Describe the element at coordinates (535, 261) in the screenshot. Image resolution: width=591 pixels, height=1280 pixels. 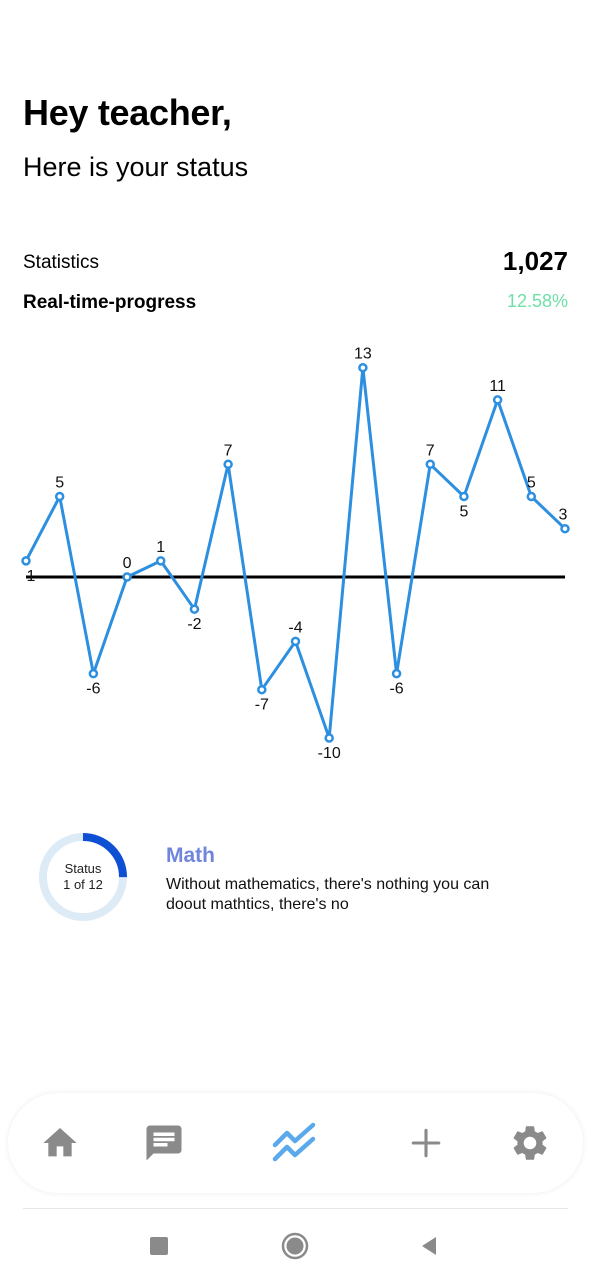
I see `statistics-value: 1,027` at that location.